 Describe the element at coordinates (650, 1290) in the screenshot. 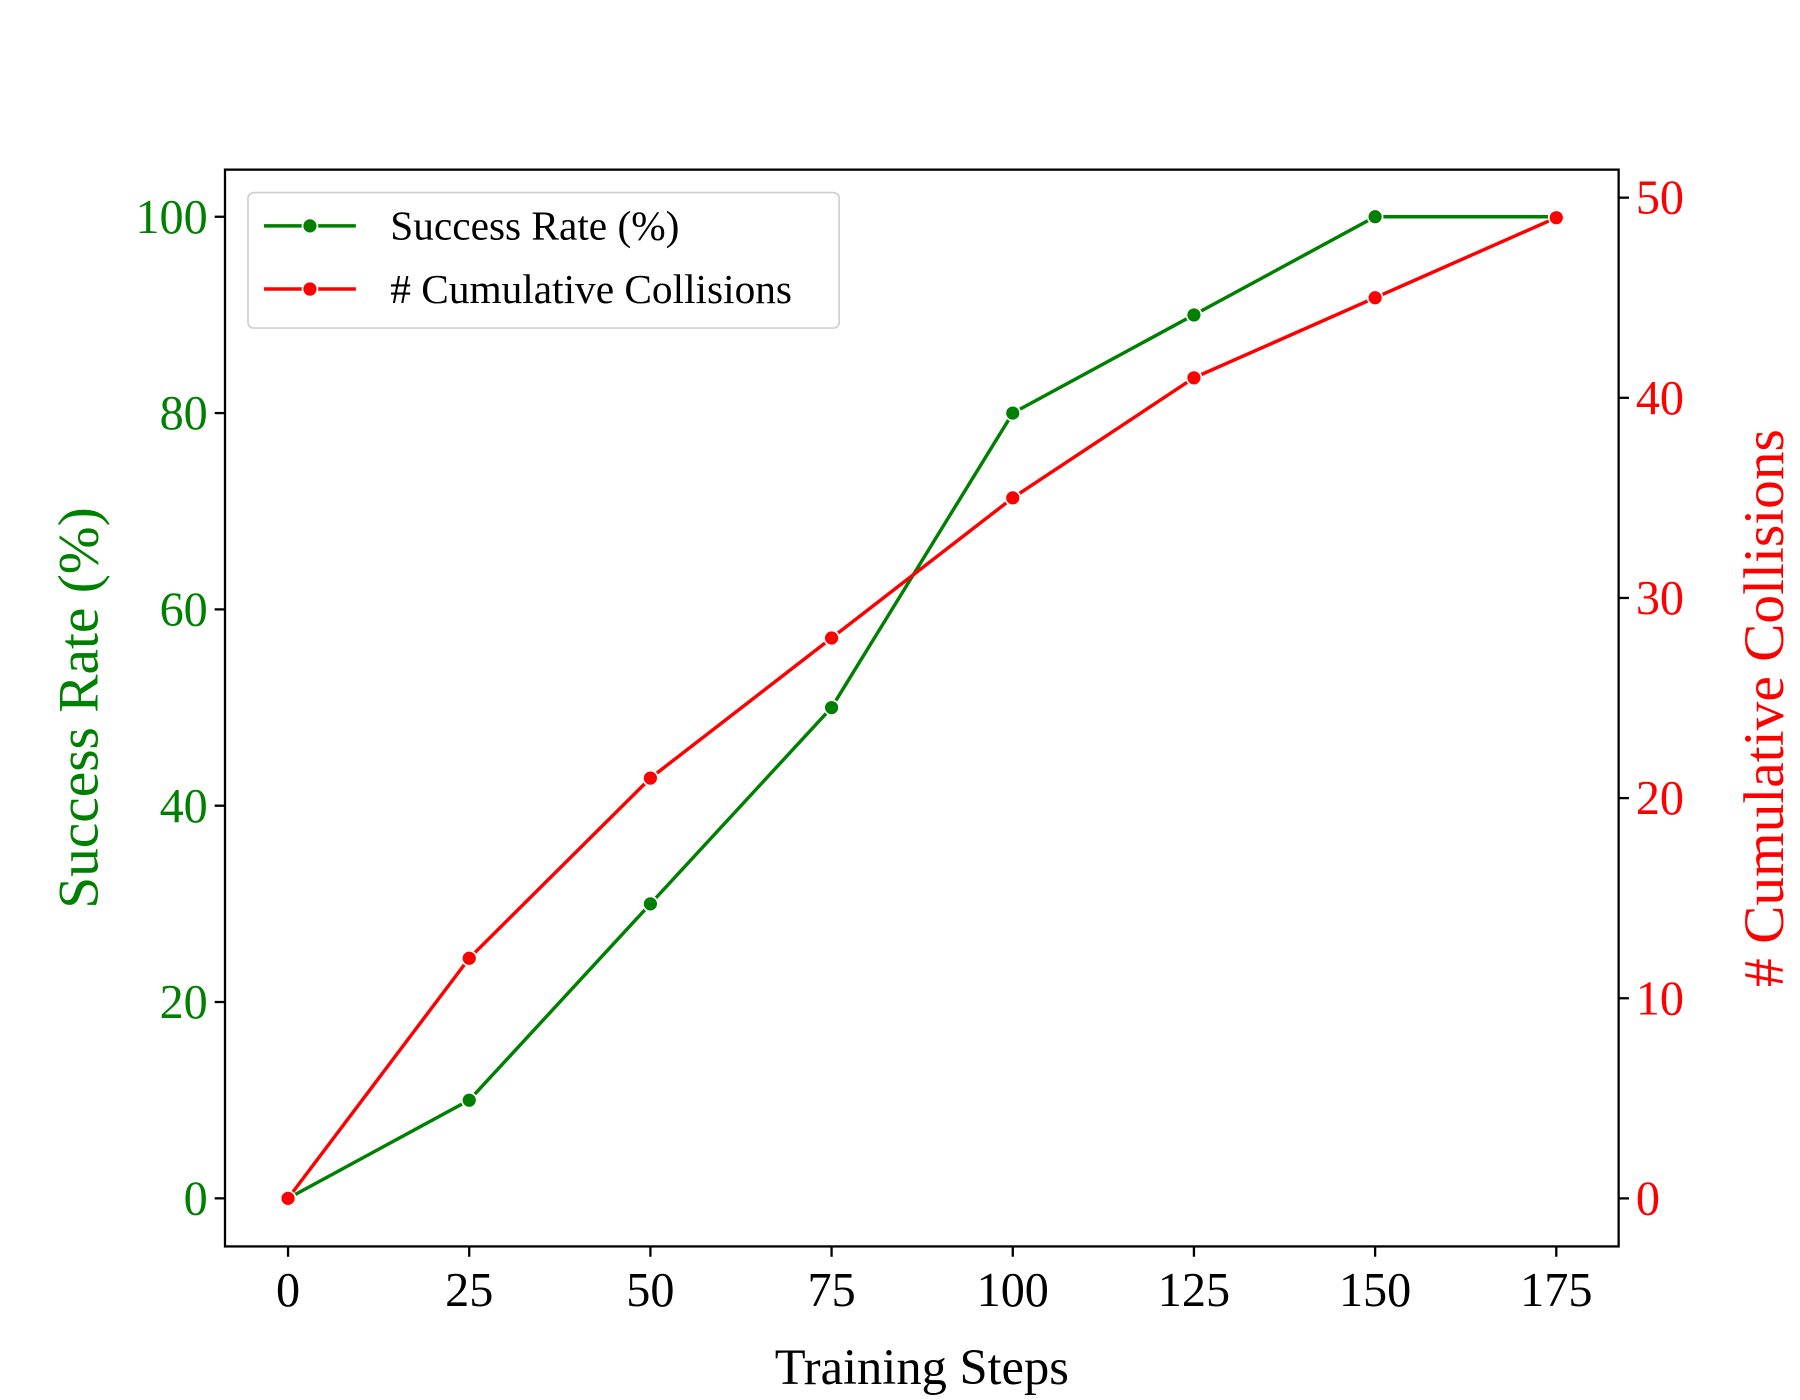

I see `x-tick-label: 50` at that location.